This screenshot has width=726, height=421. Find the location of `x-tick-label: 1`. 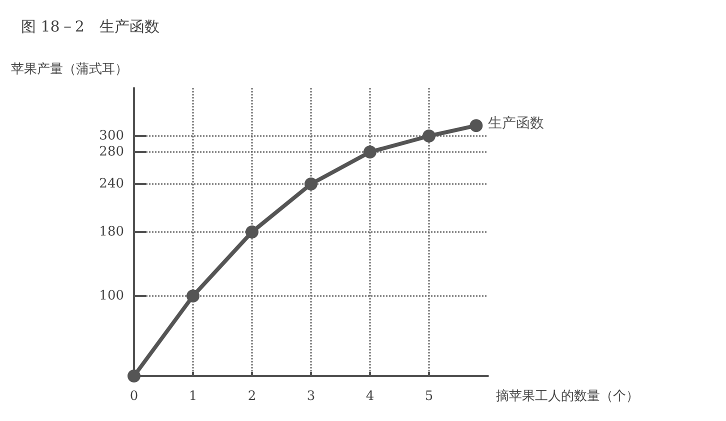

x-tick-label: 1 is located at coordinates (193, 396).